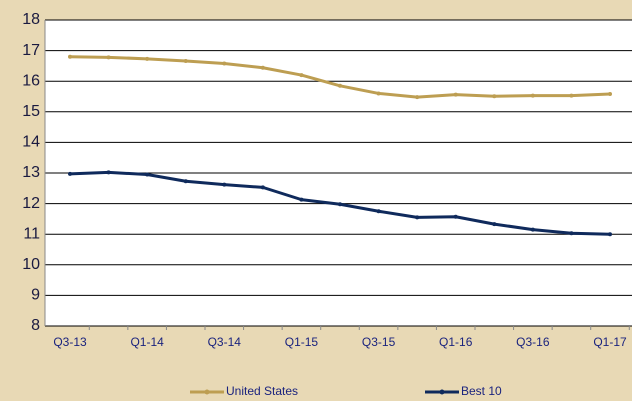 This screenshot has width=632, height=401. What do you see at coordinates (533, 342) in the screenshot?
I see `x-tick-label: Q3-16` at bounding box center [533, 342].